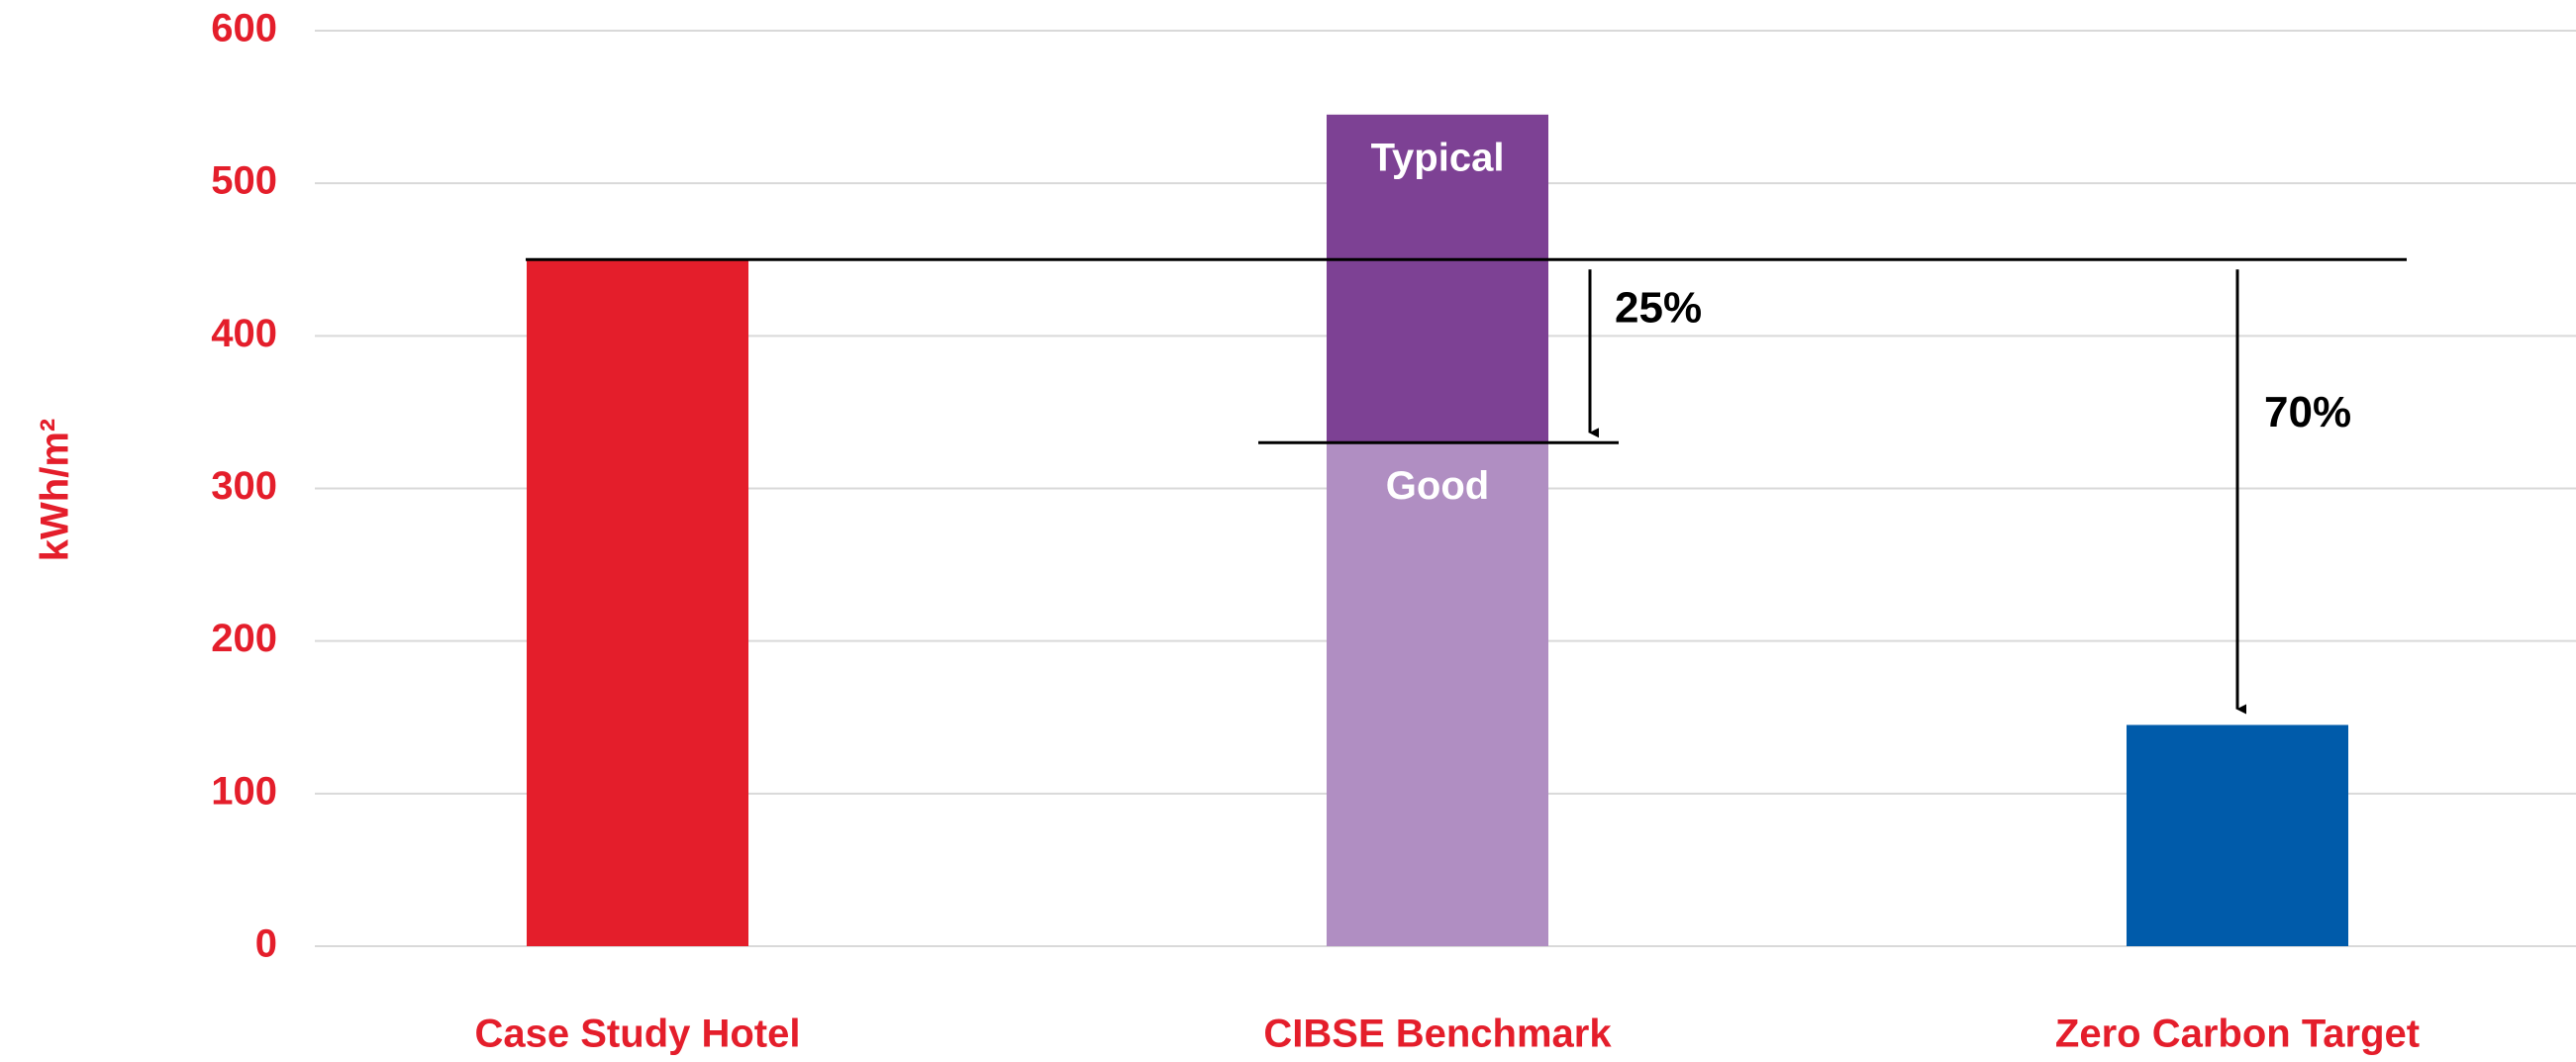 This screenshot has height=1062, width=2576. Describe the element at coordinates (244, 28) in the screenshot. I see `y-tick-label: 600` at that location.